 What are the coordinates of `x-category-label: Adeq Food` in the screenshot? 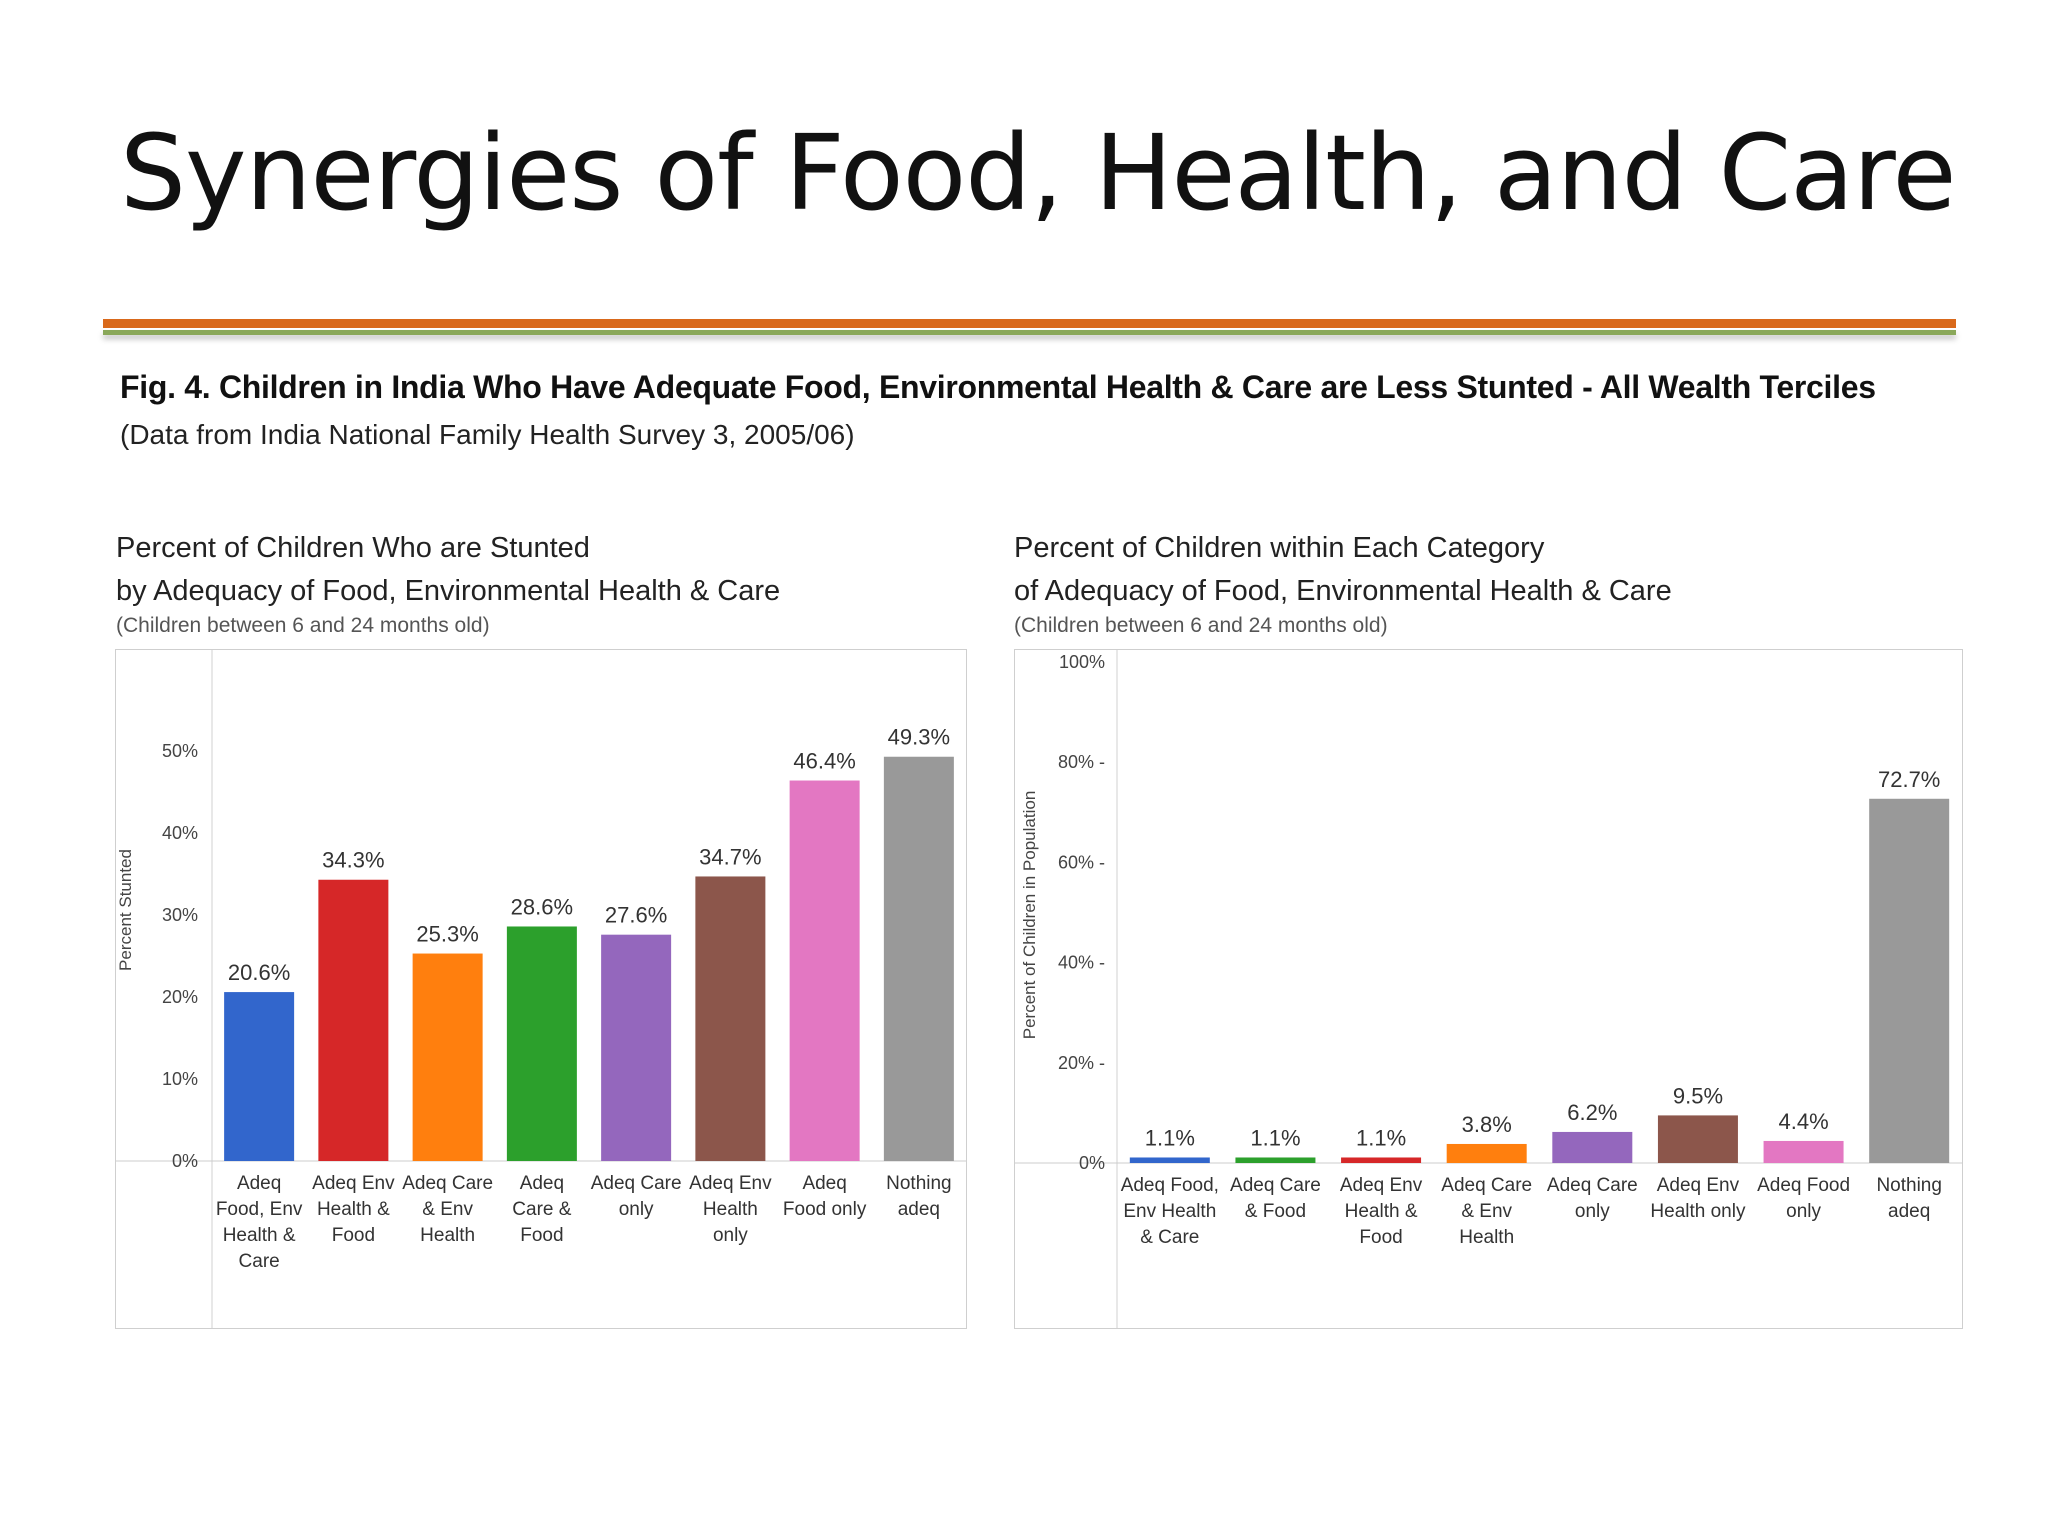 It's located at (1803, 1185).